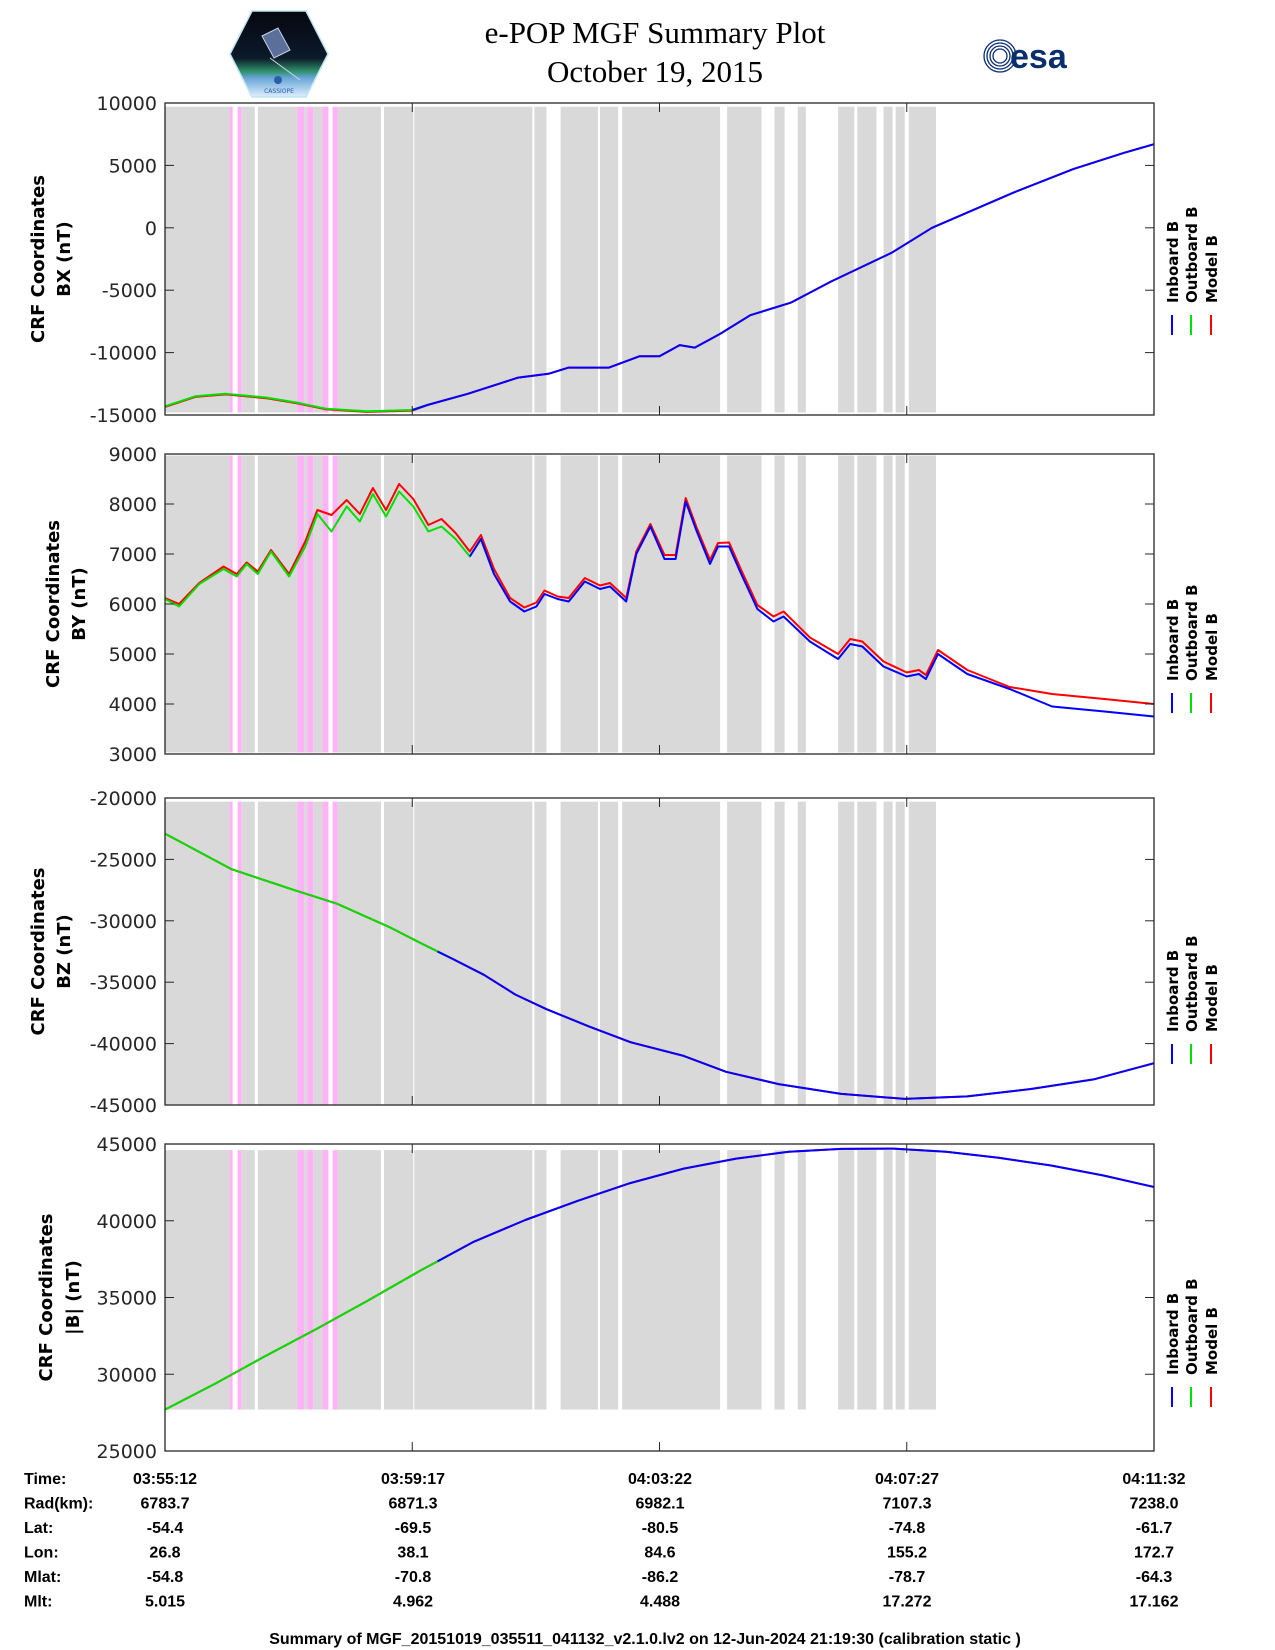 The height and width of the screenshot is (1650, 1275). What do you see at coordinates (123, 922) in the screenshot?
I see `y-tick-label: -30000` at bounding box center [123, 922].